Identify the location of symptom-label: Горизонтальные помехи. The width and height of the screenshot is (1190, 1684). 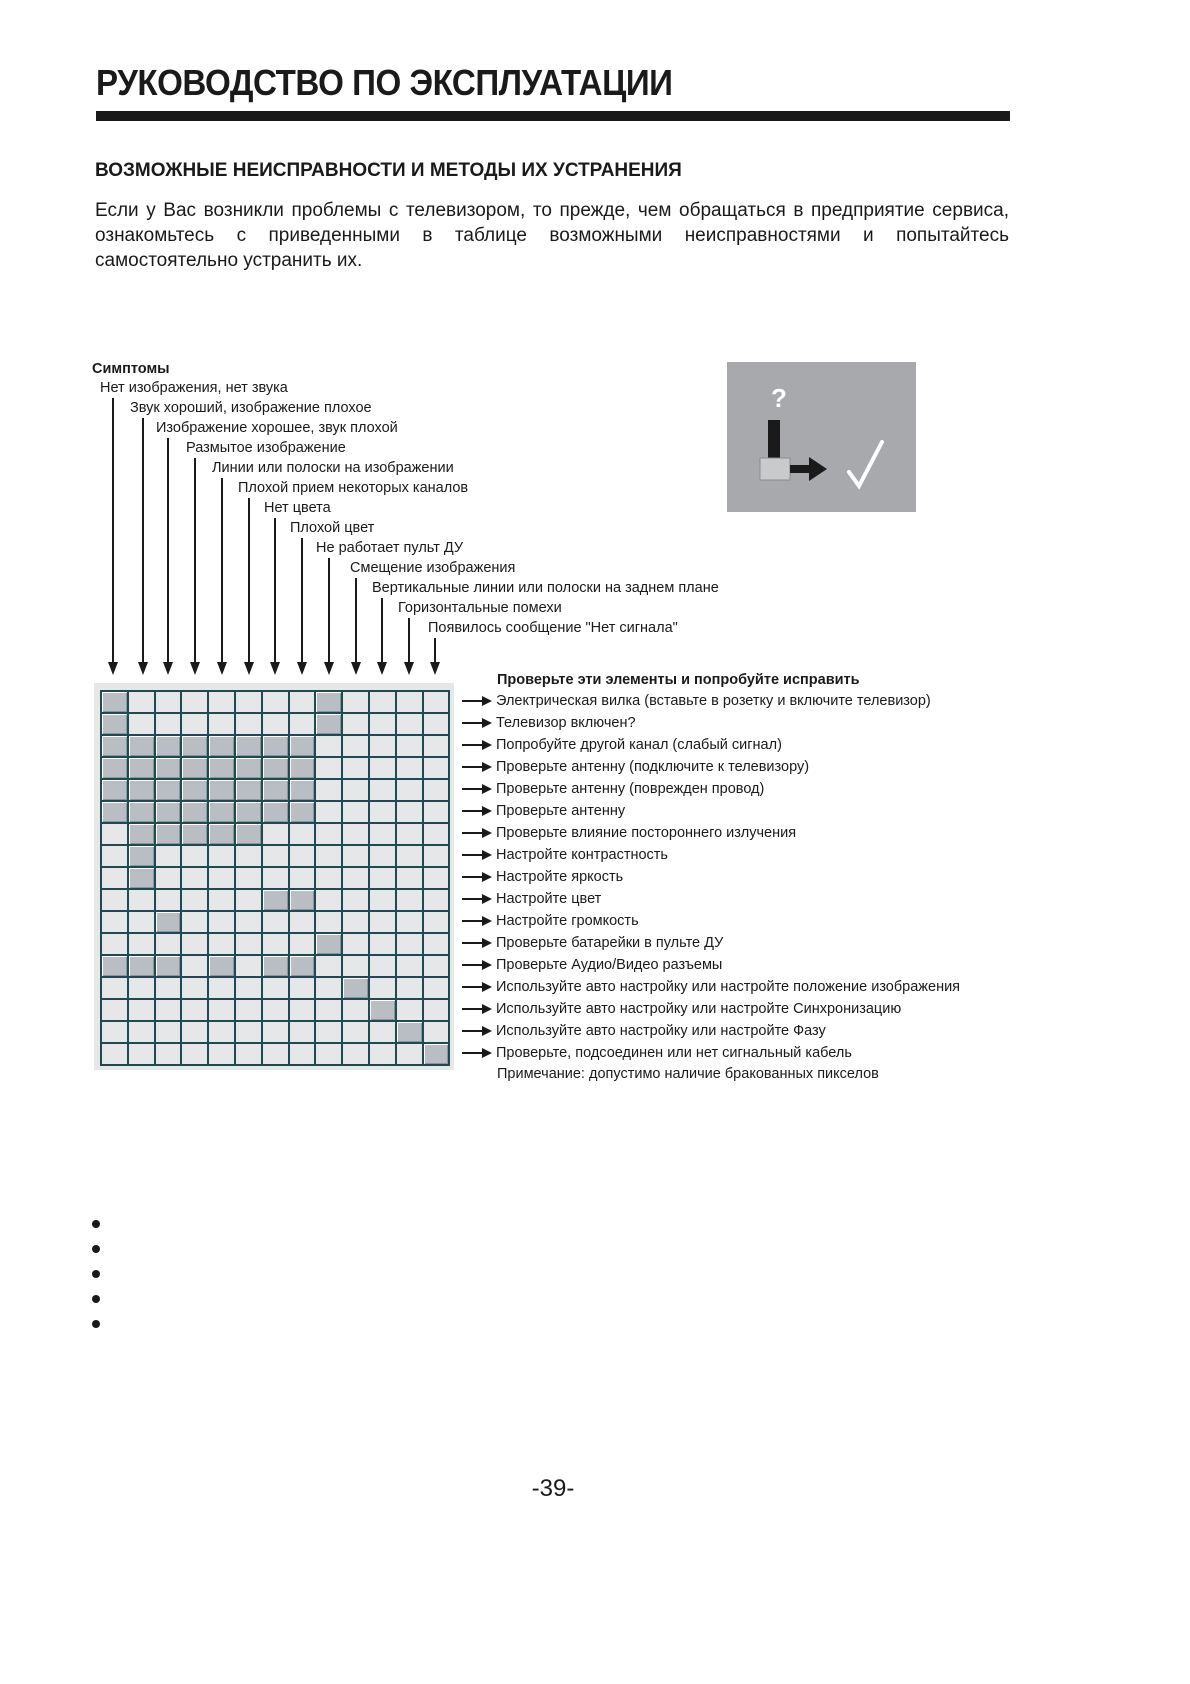
(480, 608).